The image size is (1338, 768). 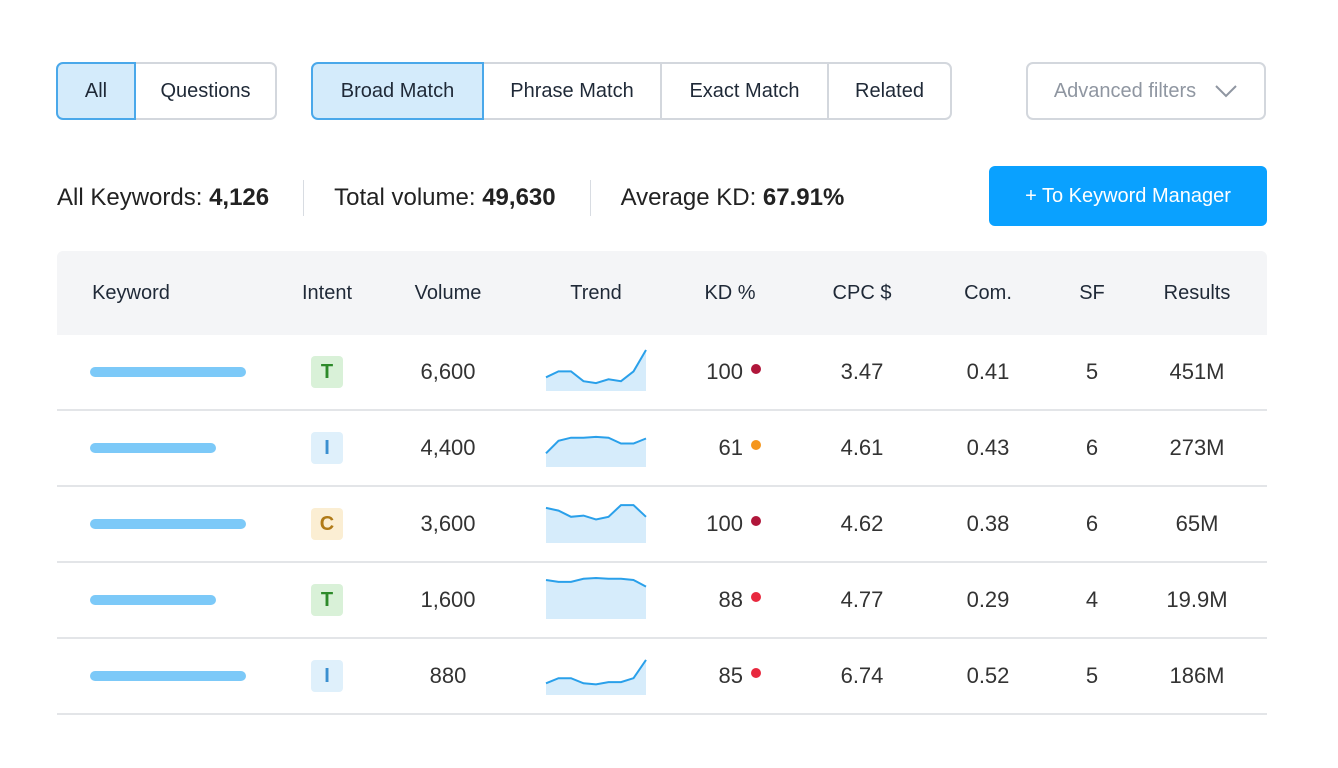 I want to click on column-header-intent: Intent, so click(x=327, y=293).